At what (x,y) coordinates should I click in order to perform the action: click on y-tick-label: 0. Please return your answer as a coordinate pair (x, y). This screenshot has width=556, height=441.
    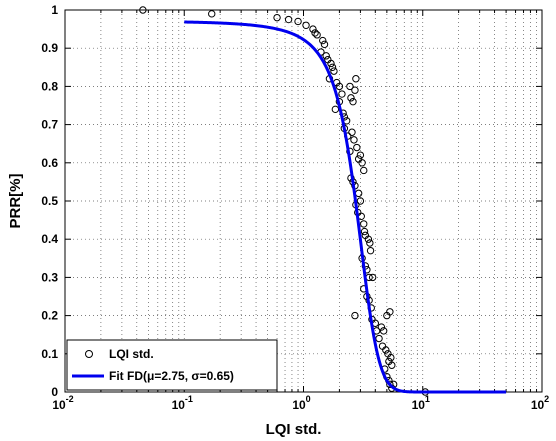
    Looking at the image, I should click on (54, 392).